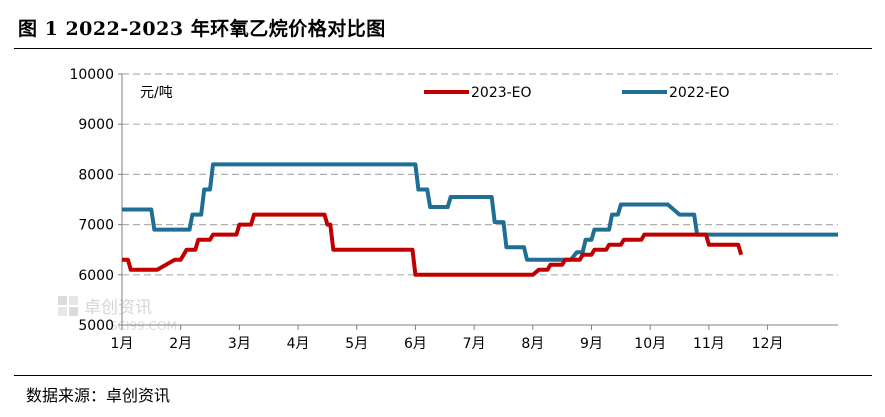 The image size is (885, 417). Describe the element at coordinates (118, 308) in the screenshot. I see `watermark-brand: 卓创资讯` at that location.